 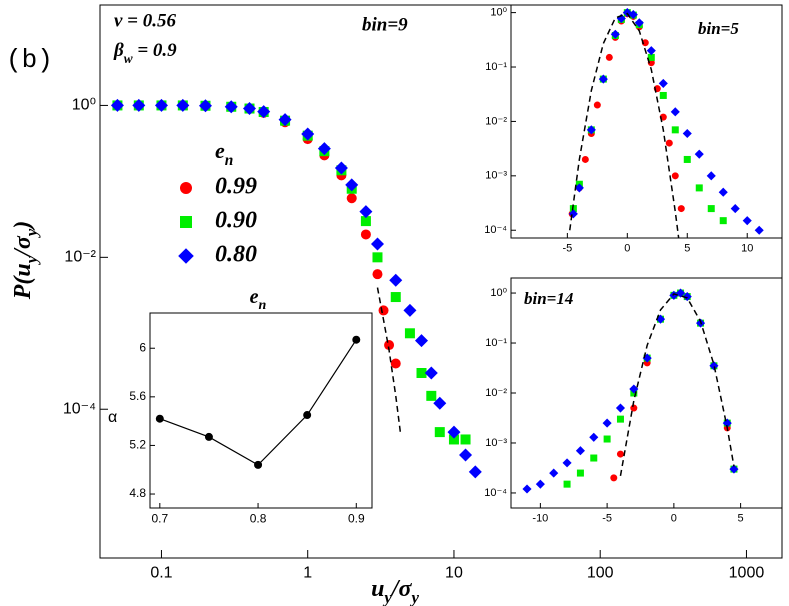 I want to click on inset-chart: 0.7 0.8 0.9 4.8 5.2 5.6 6 en α, so click(x=240, y=406).